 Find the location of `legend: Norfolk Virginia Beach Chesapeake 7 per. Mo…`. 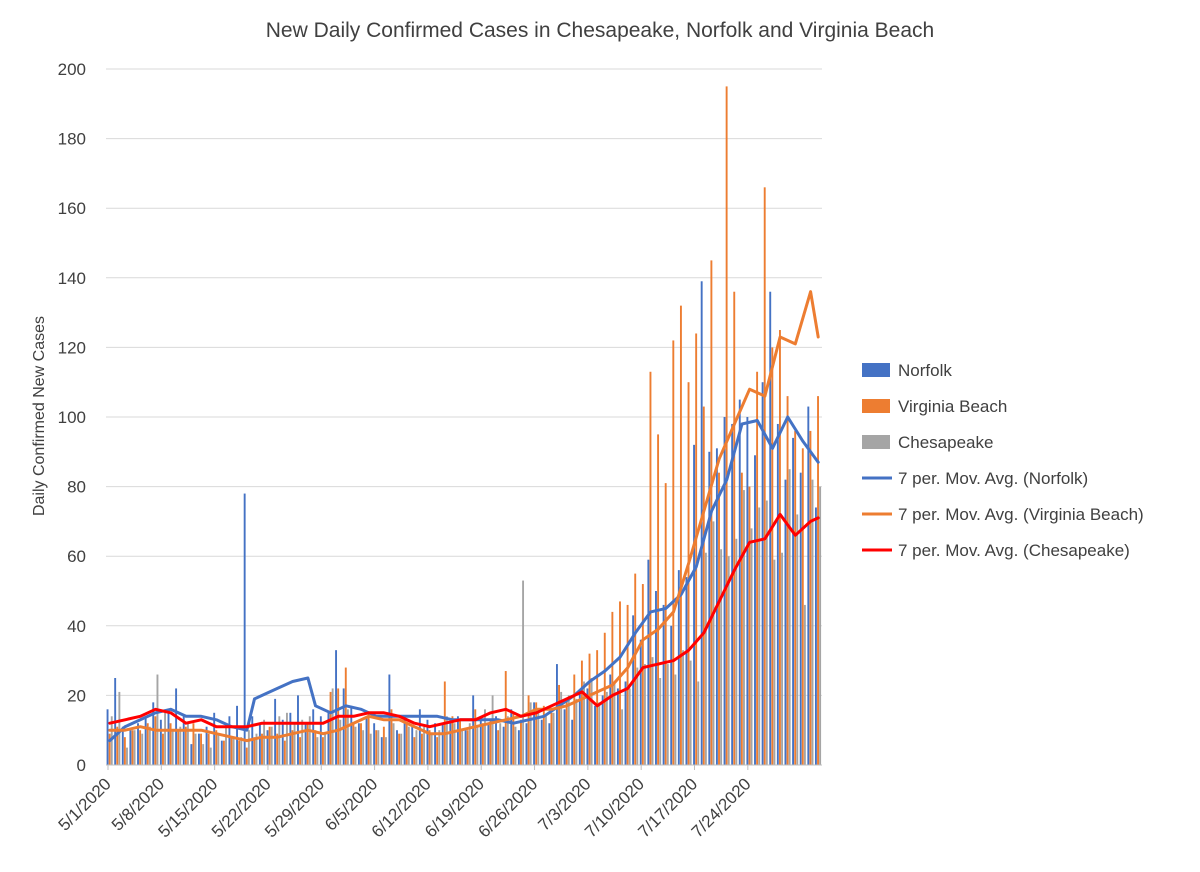

legend: Norfolk Virginia Beach Chesapeake 7 per. Mo… is located at coordinates (1003, 460).